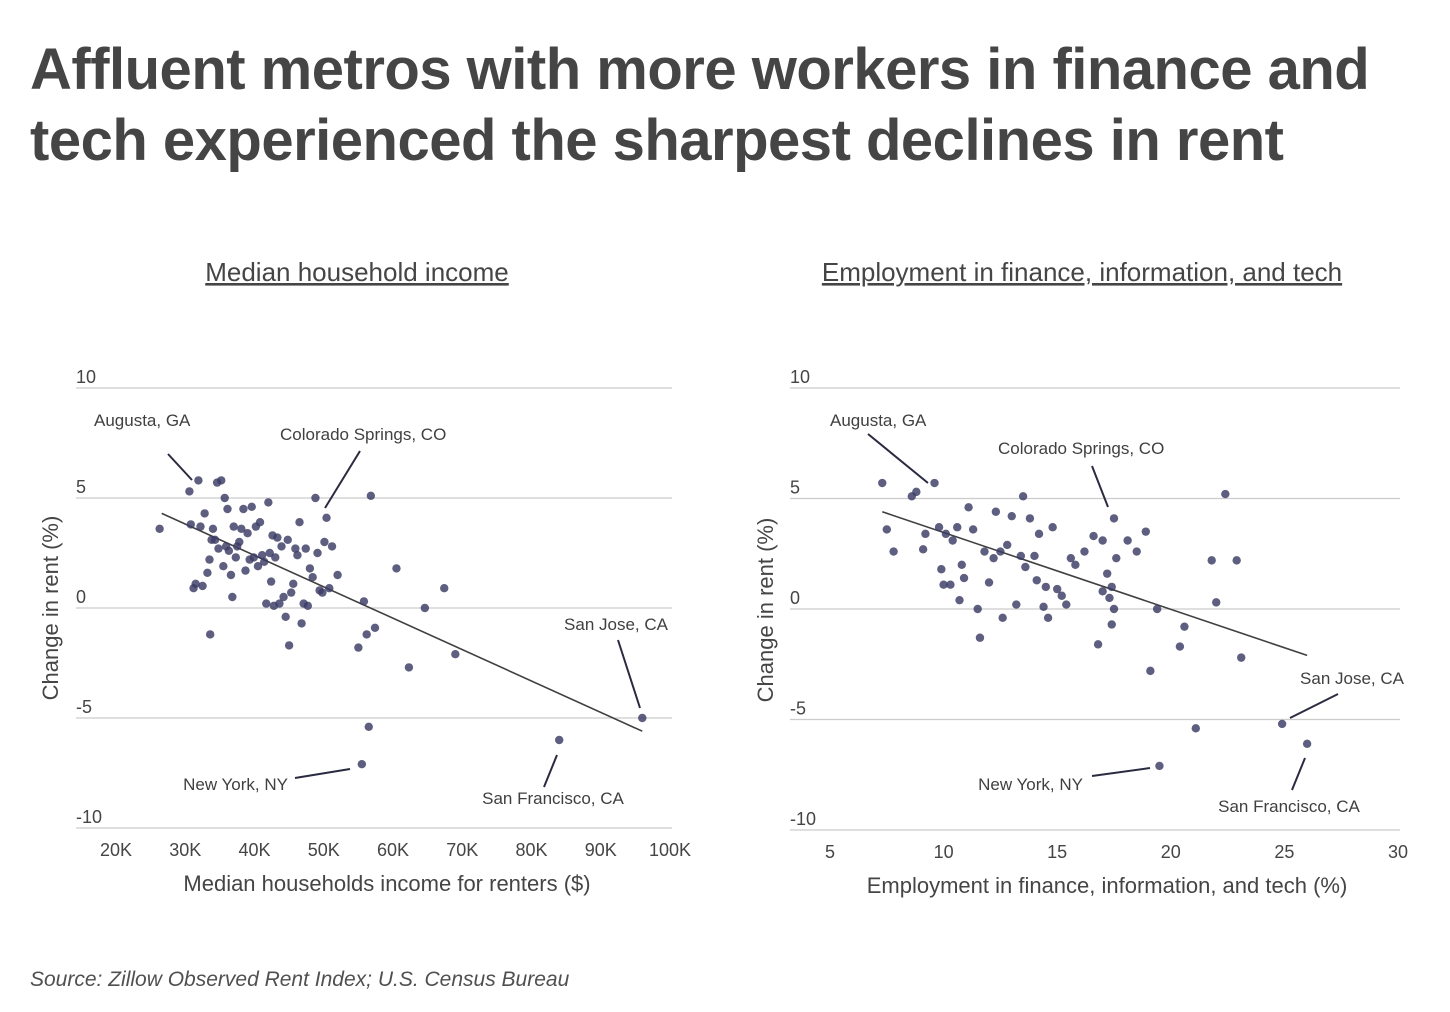 The image size is (1450, 1012). I want to click on x-tick-label: 40K, so click(254, 850).